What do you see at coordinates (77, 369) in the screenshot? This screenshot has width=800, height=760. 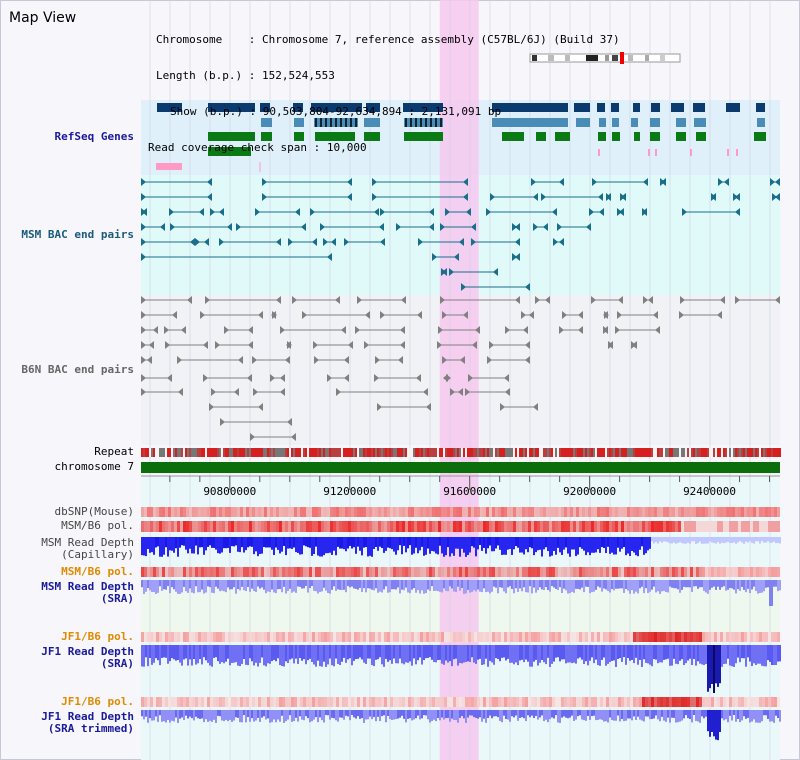 I see `track-label-b6n-bac: B6N BAC end pairs` at bounding box center [77, 369].